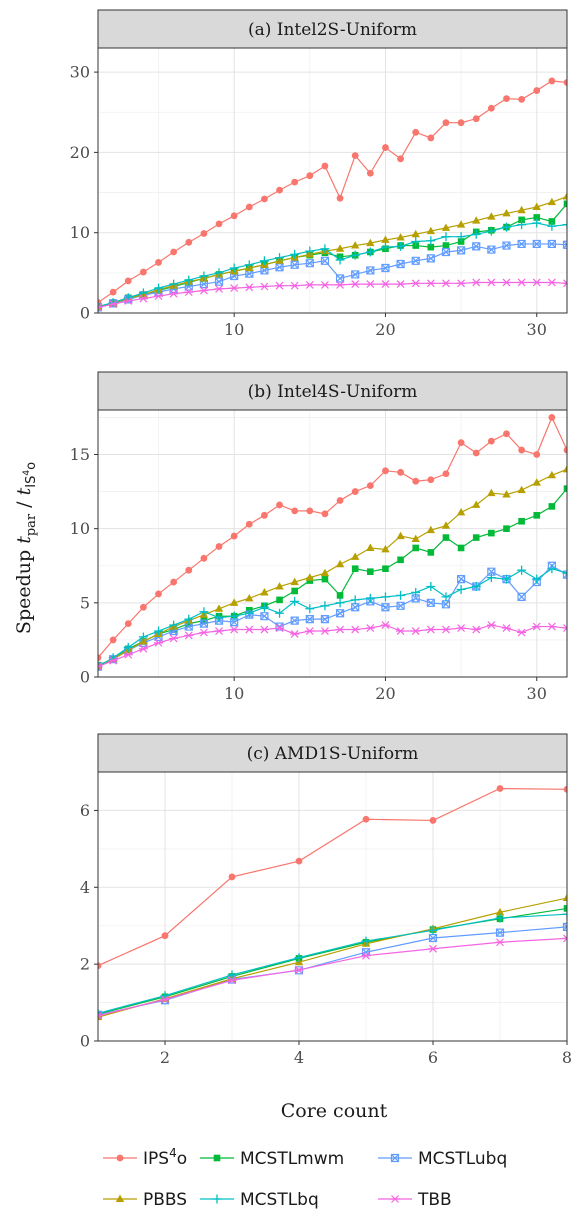 The image size is (571, 1222). What do you see at coordinates (415, 1200) in the screenshot?
I see `legend-item: TBB` at bounding box center [415, 1200].